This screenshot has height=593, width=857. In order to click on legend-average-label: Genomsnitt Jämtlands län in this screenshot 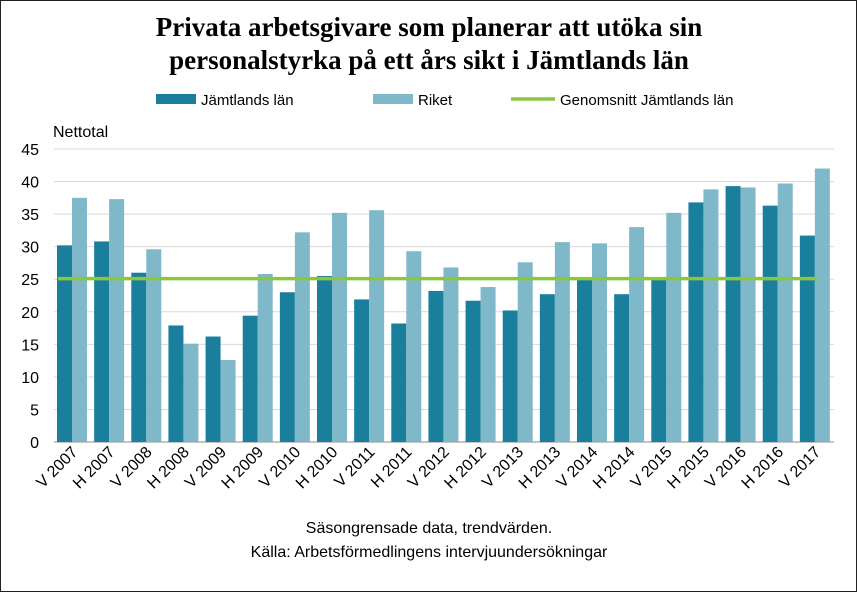, I will do `click(646, 100)`.